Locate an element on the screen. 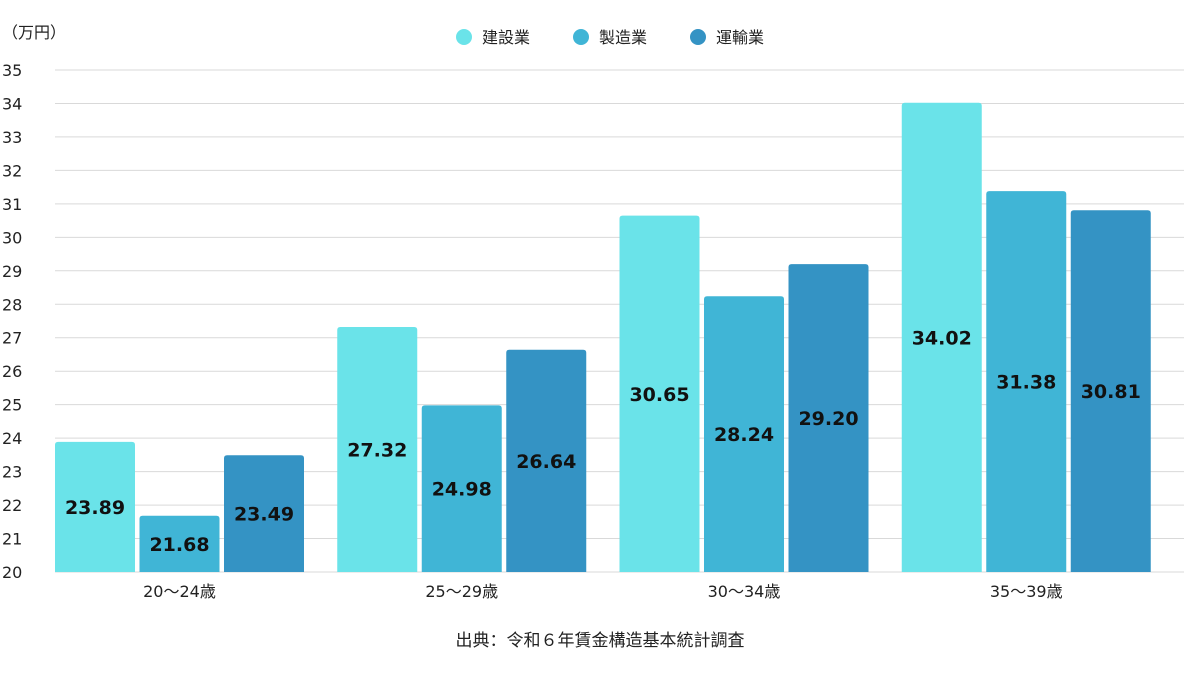 This screenshot has height=675, width=1200. data-label: 34.02 is located at coordinates (942, 338).